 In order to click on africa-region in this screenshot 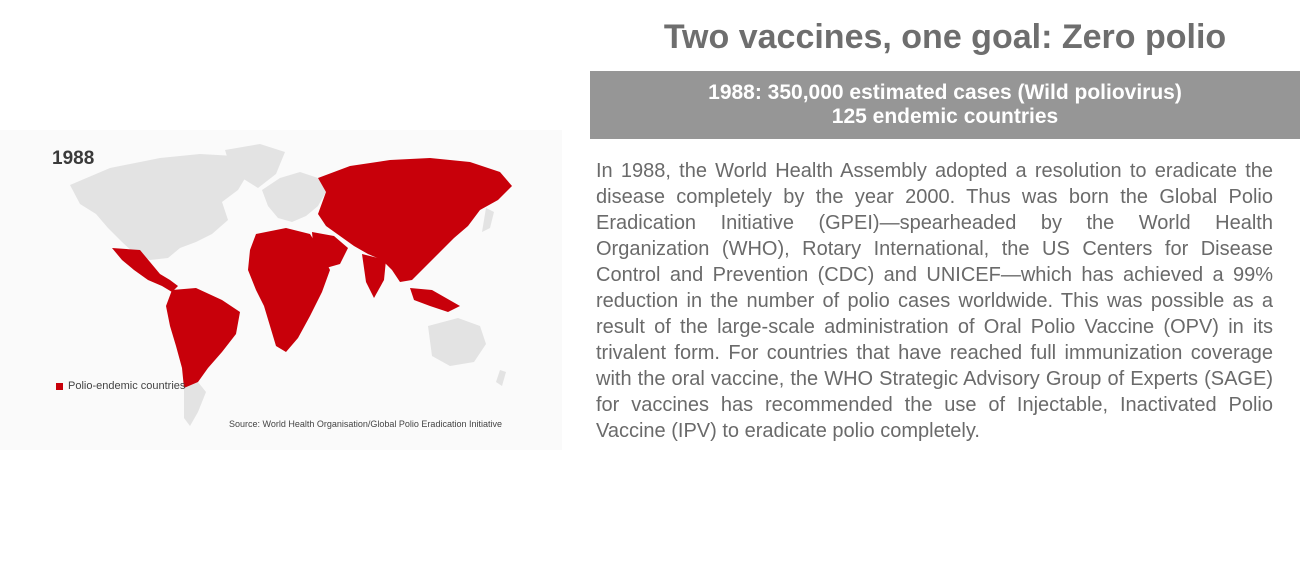, I will do `click(289, 290)`.